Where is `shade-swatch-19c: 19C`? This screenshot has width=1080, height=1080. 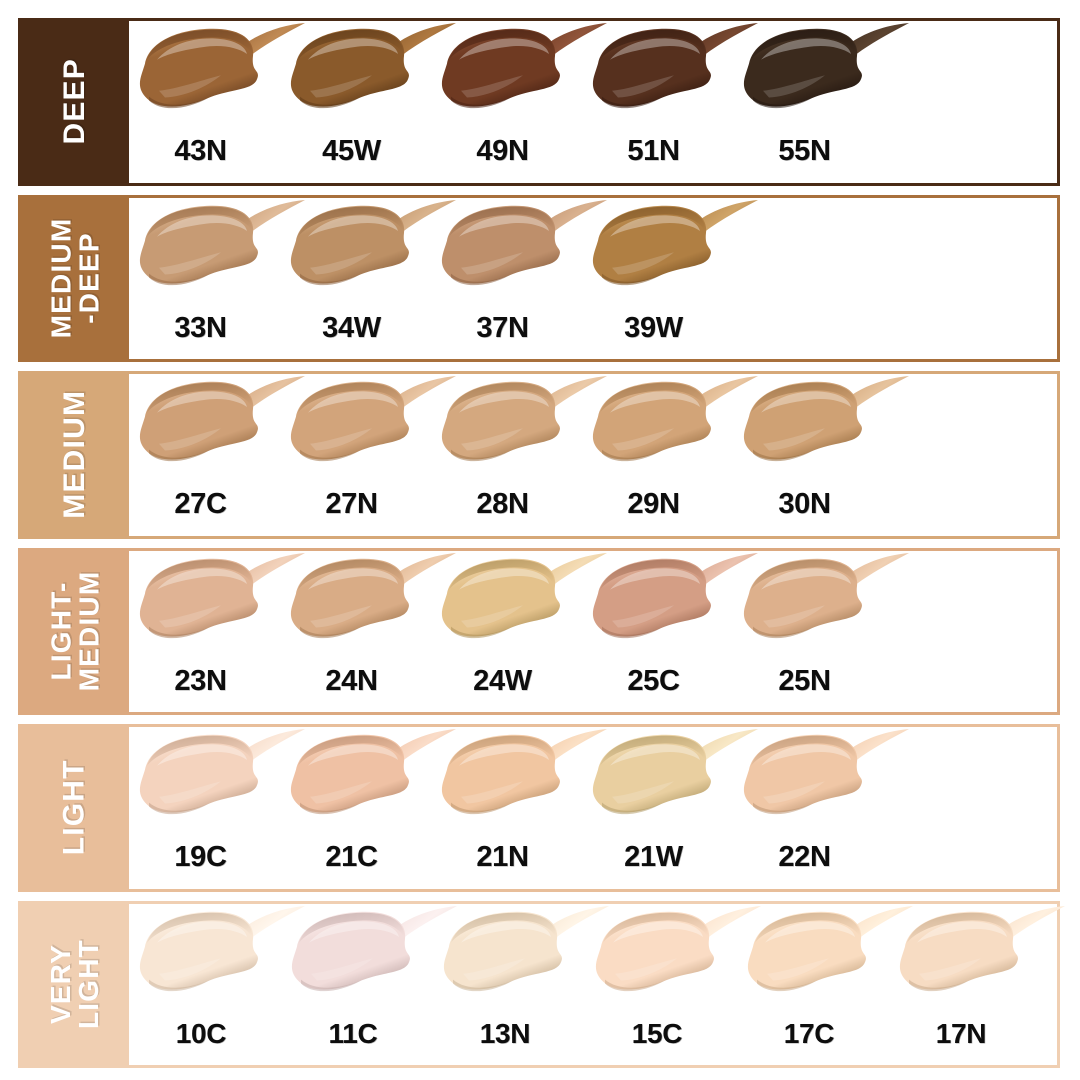 shade-swatch-19c: 19C is located at coordinates (219, 808).